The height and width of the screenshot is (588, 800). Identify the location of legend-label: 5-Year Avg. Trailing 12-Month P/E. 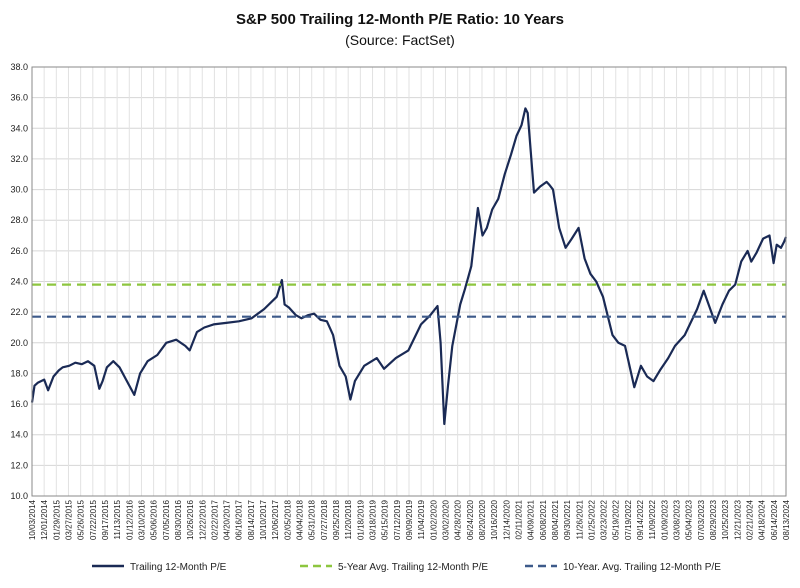
(413, 567).